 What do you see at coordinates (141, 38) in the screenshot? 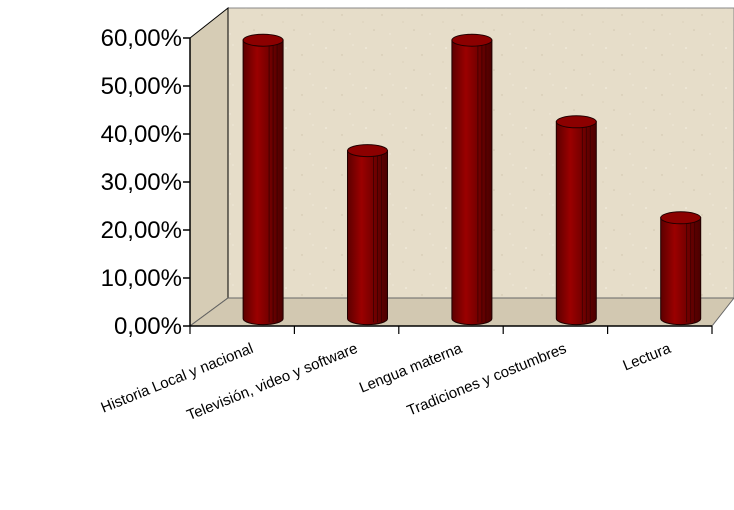
I see `y-tick-label: 60,00%` at bounding box center [141, 38].